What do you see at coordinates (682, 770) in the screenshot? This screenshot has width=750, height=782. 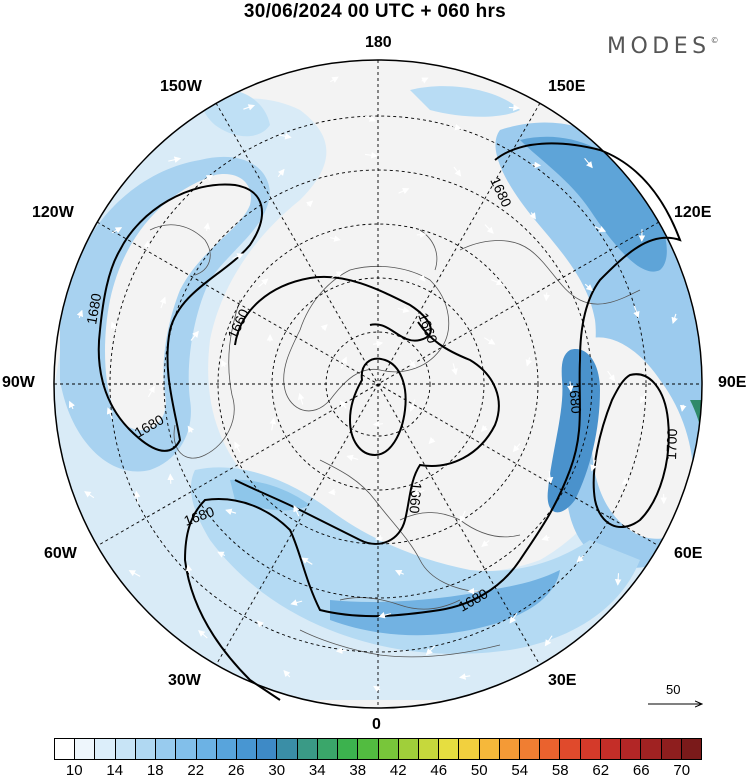 I see `colorbar-tick-label: 70` at bounding box center [682, 770].